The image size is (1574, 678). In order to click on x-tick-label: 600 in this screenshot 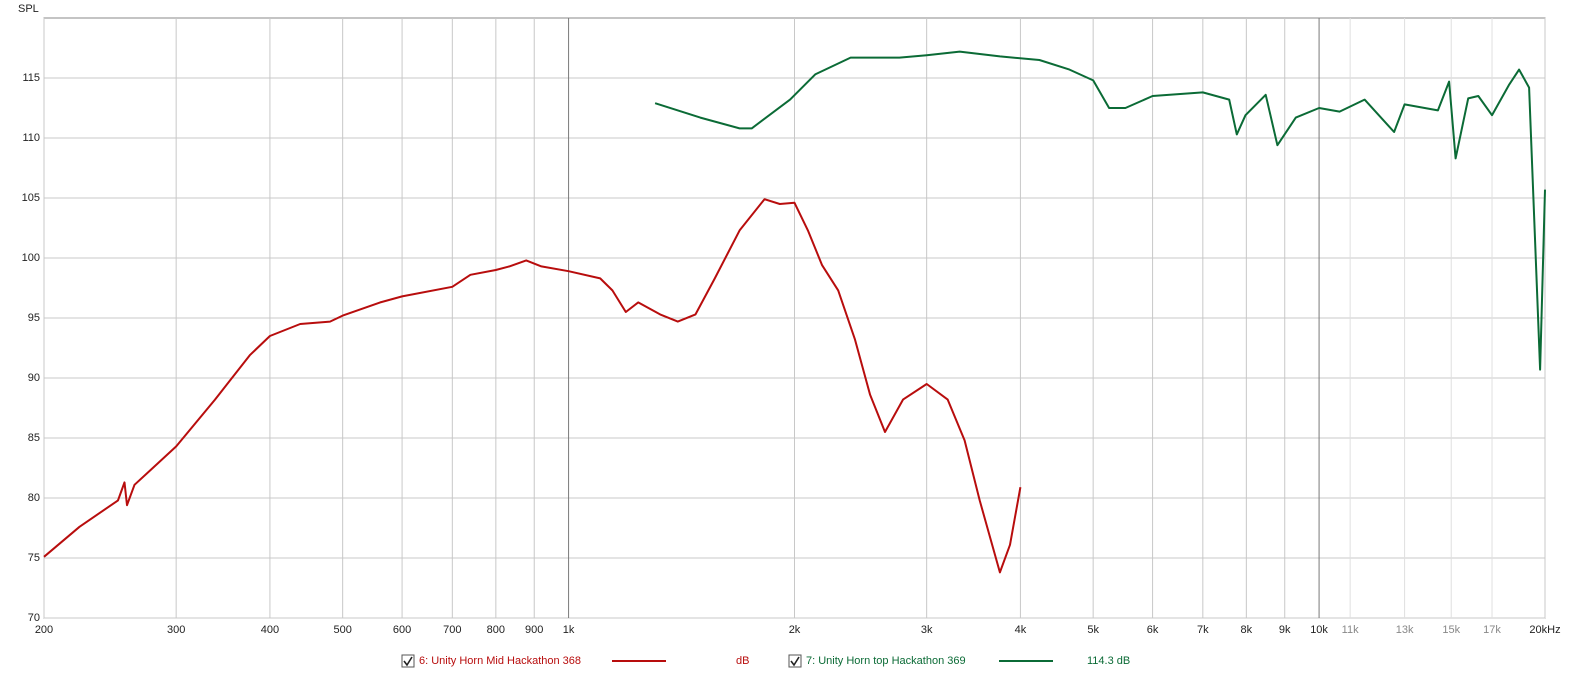, I will do `click(402, 630)`.